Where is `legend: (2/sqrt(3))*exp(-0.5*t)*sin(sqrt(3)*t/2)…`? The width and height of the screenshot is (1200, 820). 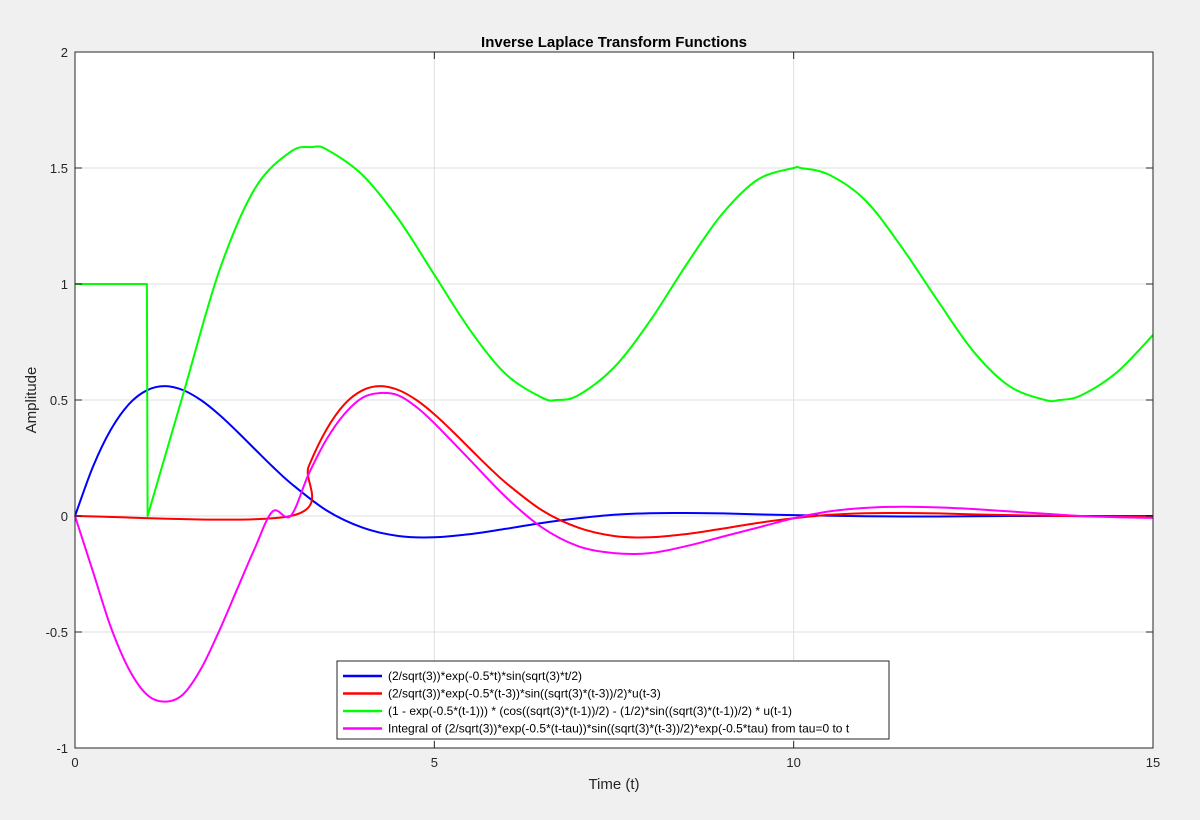
legend: (2/sqrt(3))*exp(-0.5*t)*sin(sqrt(3)*t/2)… is located at coordinates (613, 700).